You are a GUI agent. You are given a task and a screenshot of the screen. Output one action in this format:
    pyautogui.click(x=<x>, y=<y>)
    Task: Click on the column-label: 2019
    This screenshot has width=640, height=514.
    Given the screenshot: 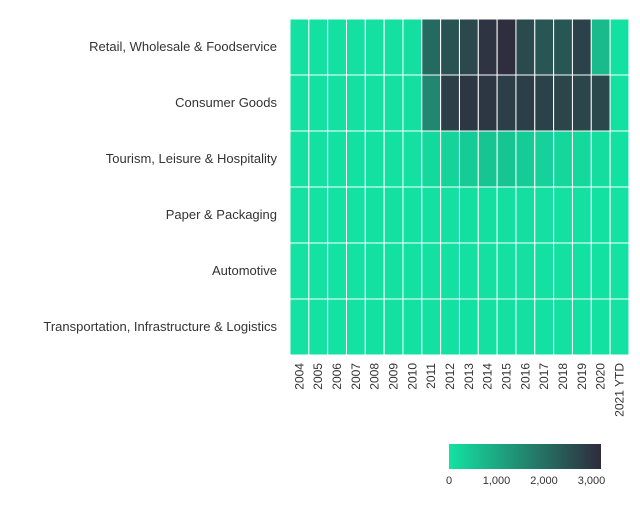 What is the action you would take?
    pyautogui.click(x=582, y=376)
    